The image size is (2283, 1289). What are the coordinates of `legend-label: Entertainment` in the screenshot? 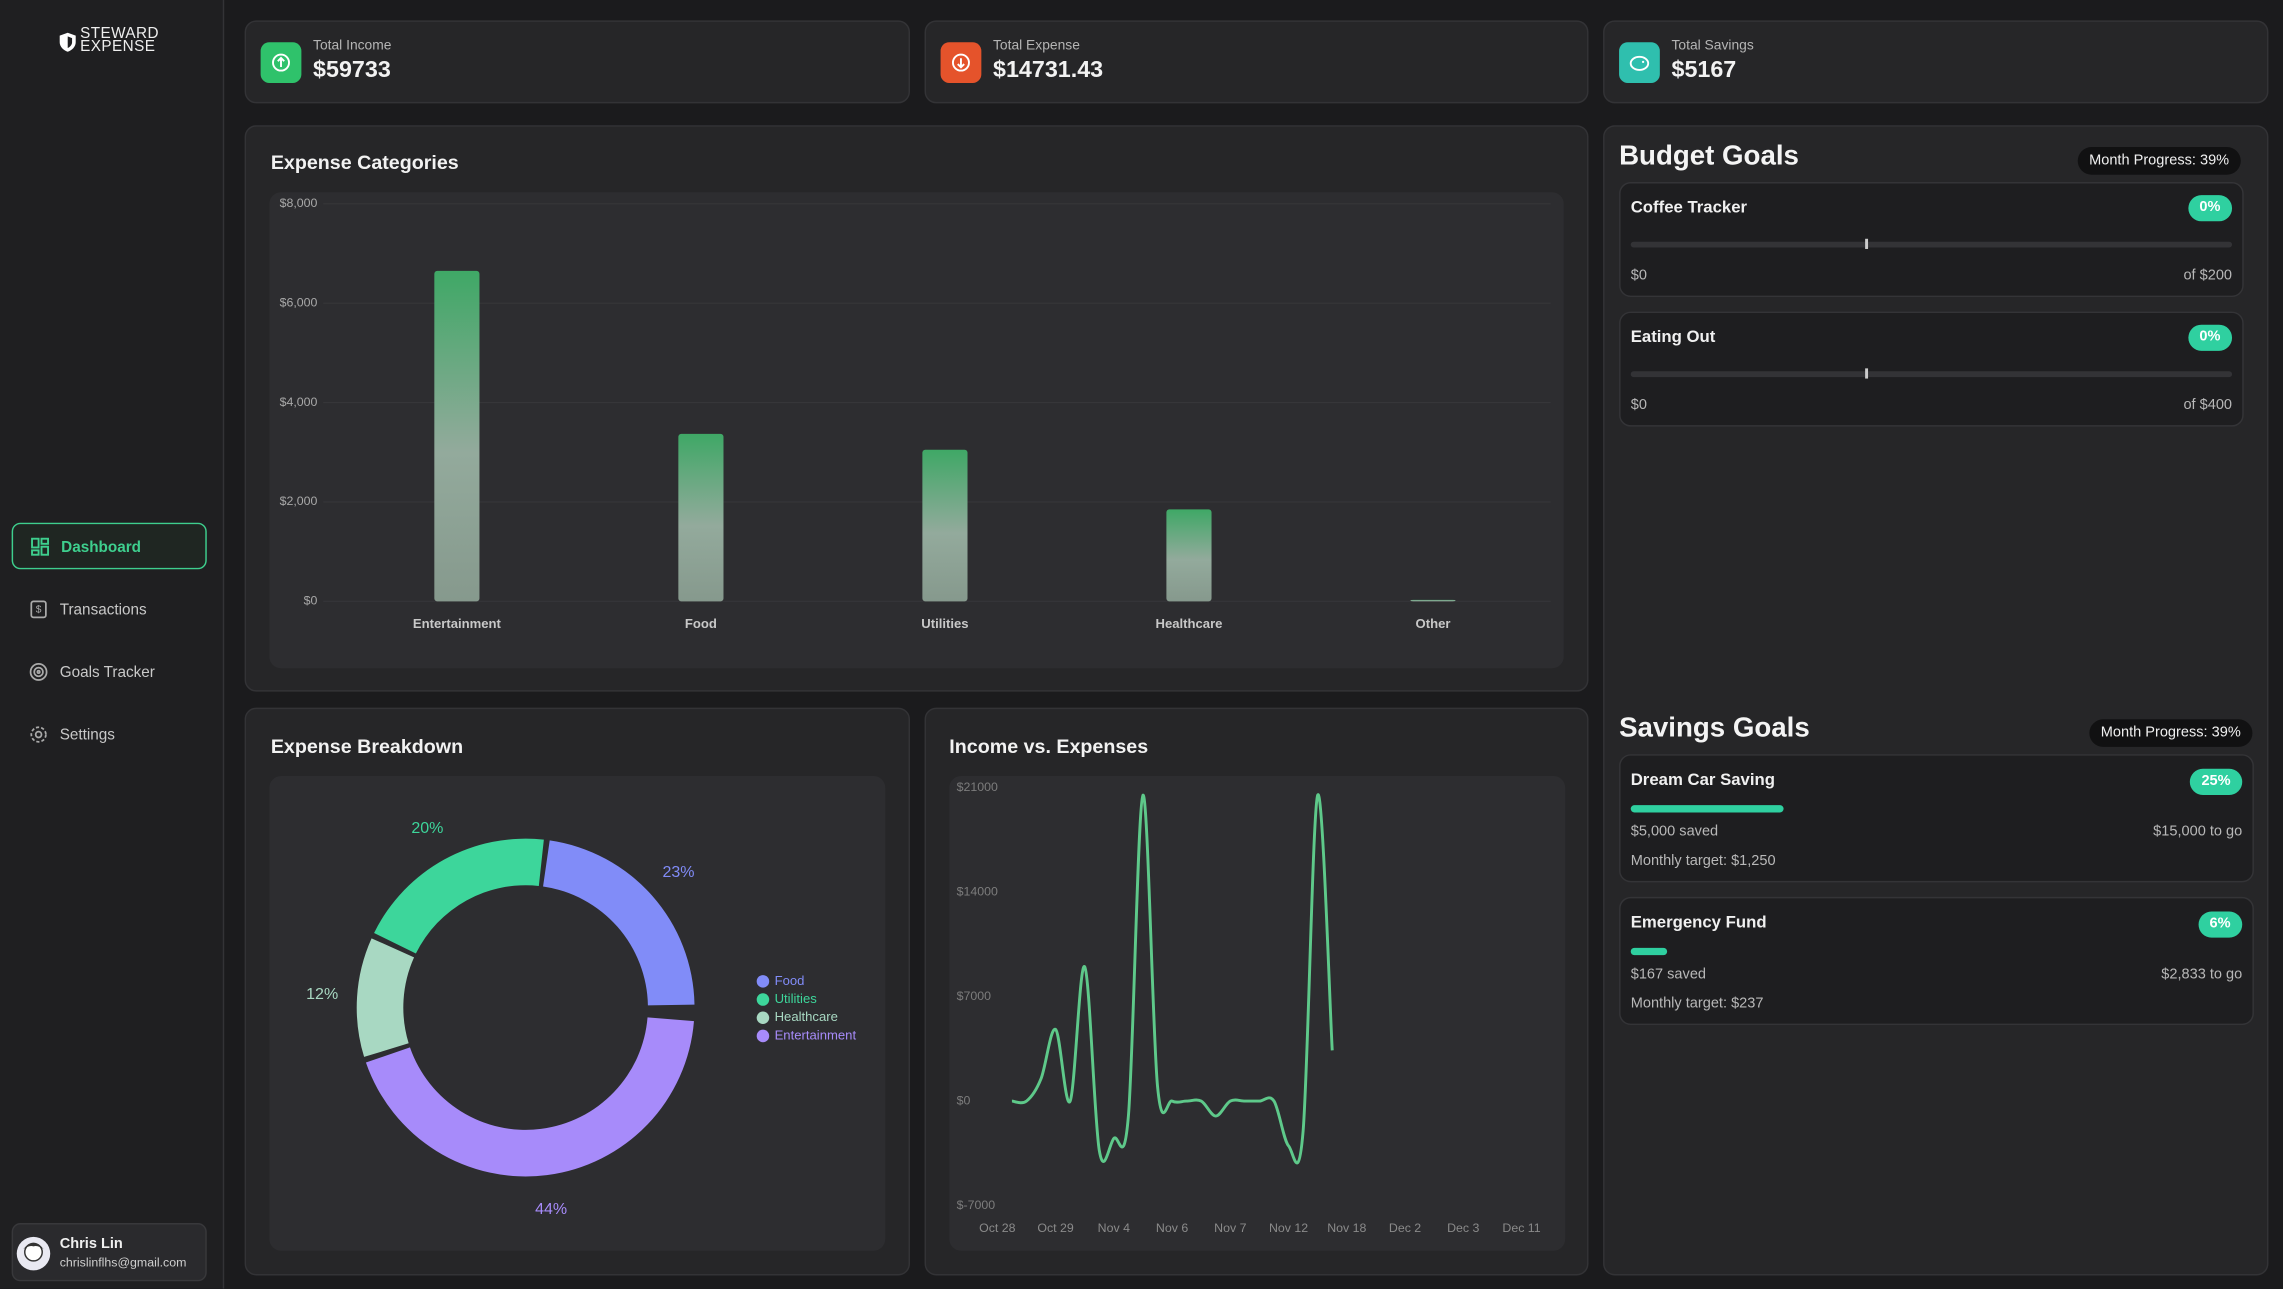 It's located at (816, 1034).